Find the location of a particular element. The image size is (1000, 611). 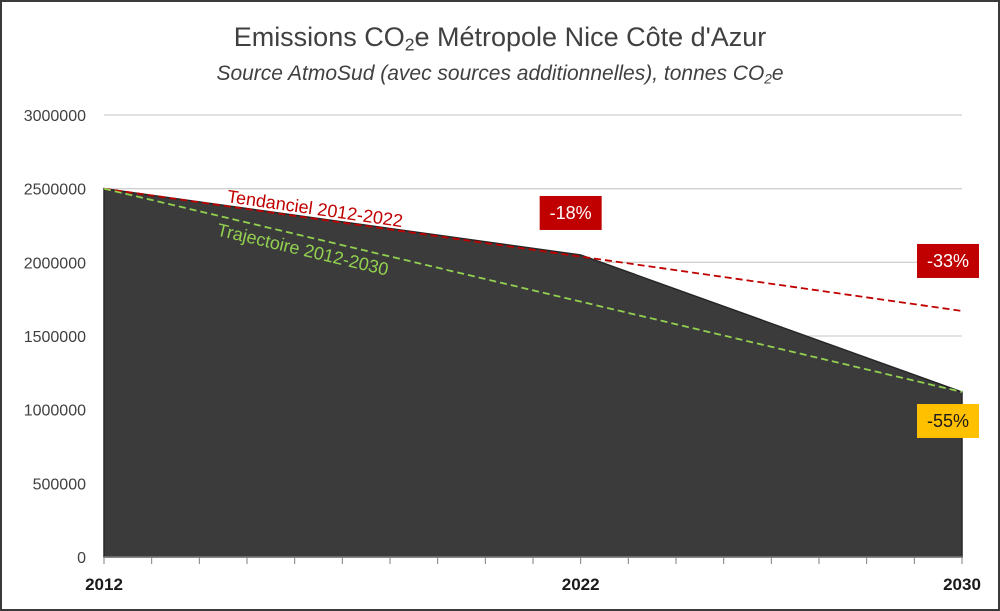

y-tick-label: 1500000 is located at coordinates (55, 337).